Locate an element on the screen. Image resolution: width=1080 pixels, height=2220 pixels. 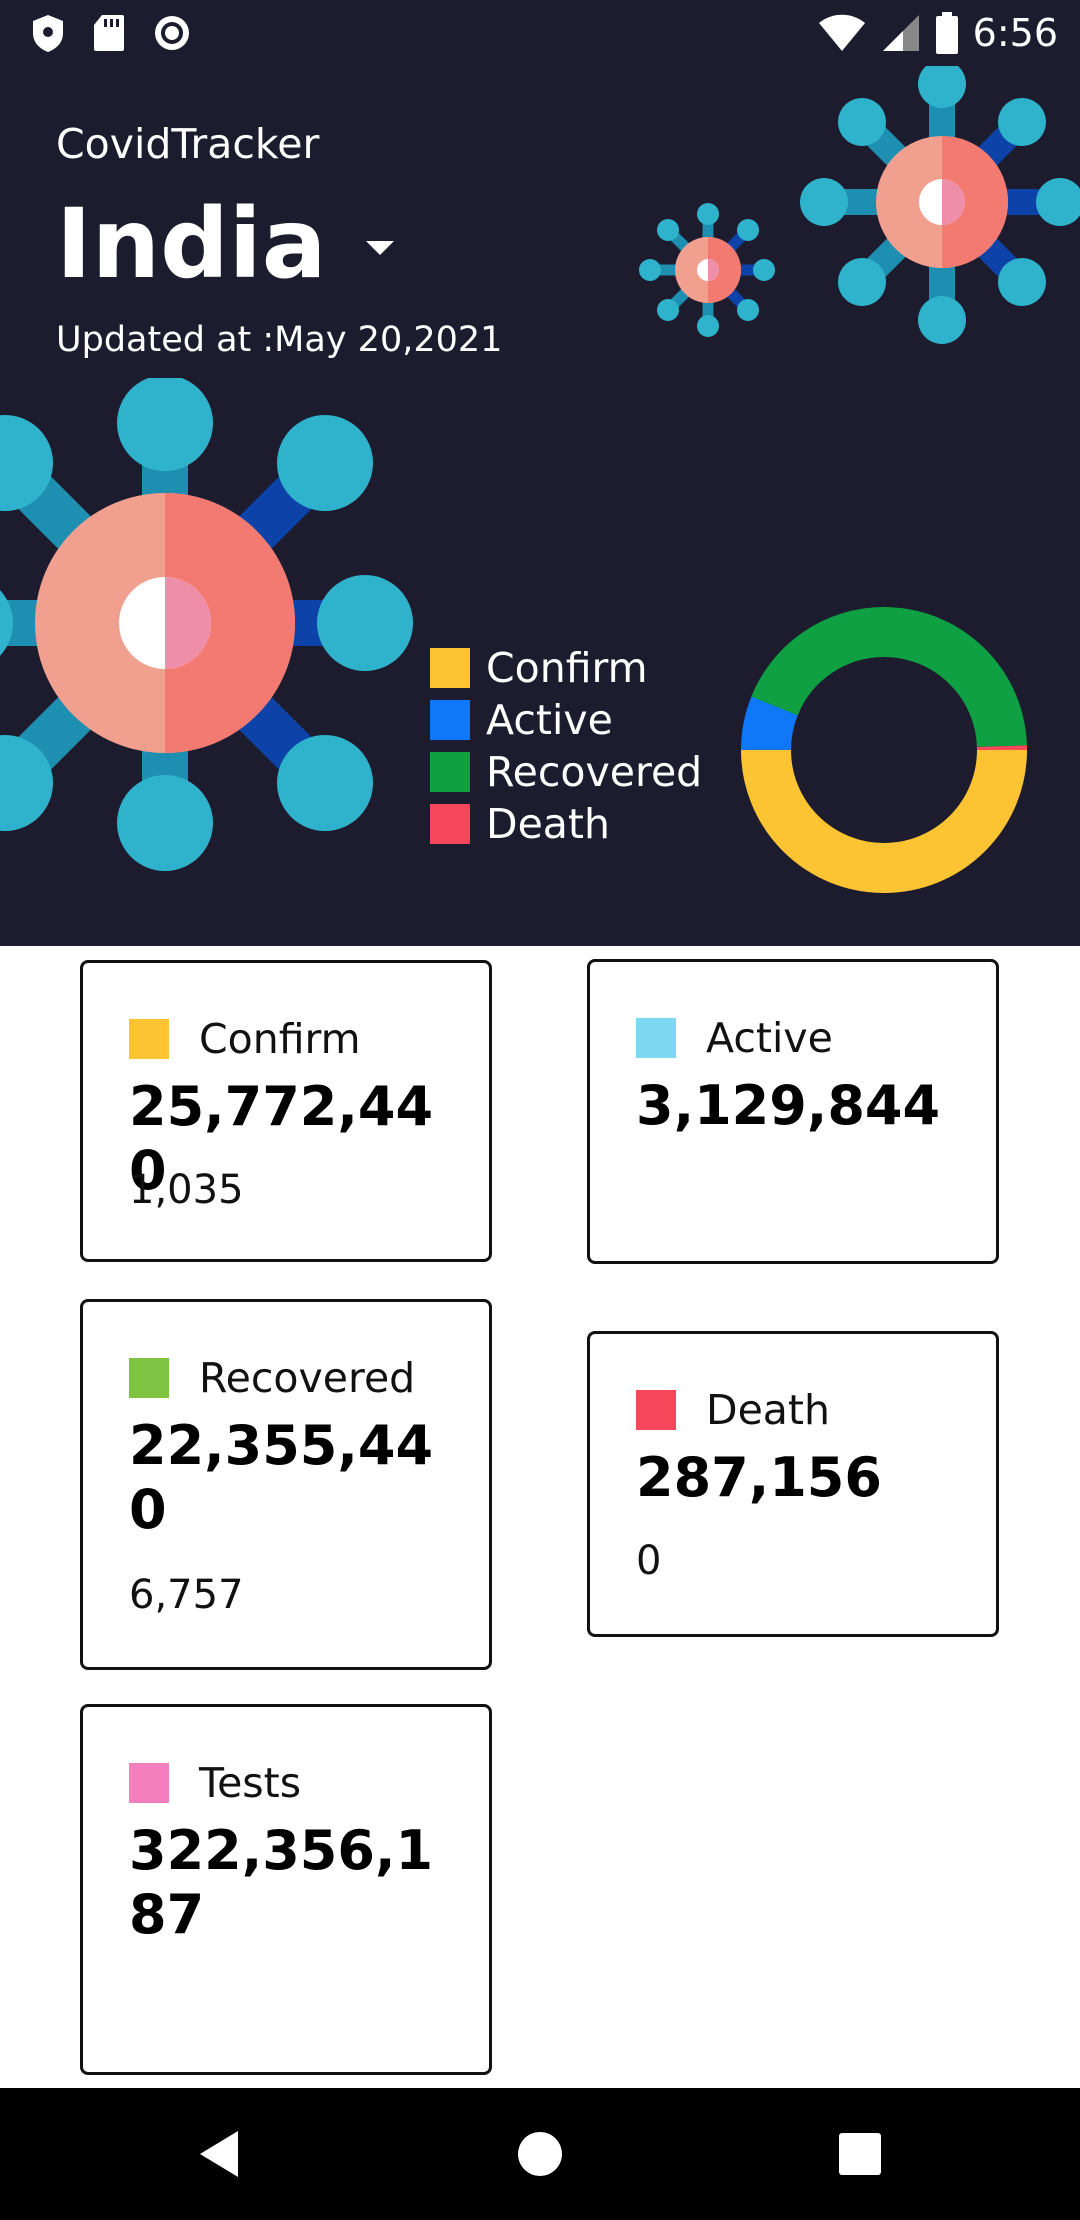
donut-slice-recovered is located at coordinates (884, 750).